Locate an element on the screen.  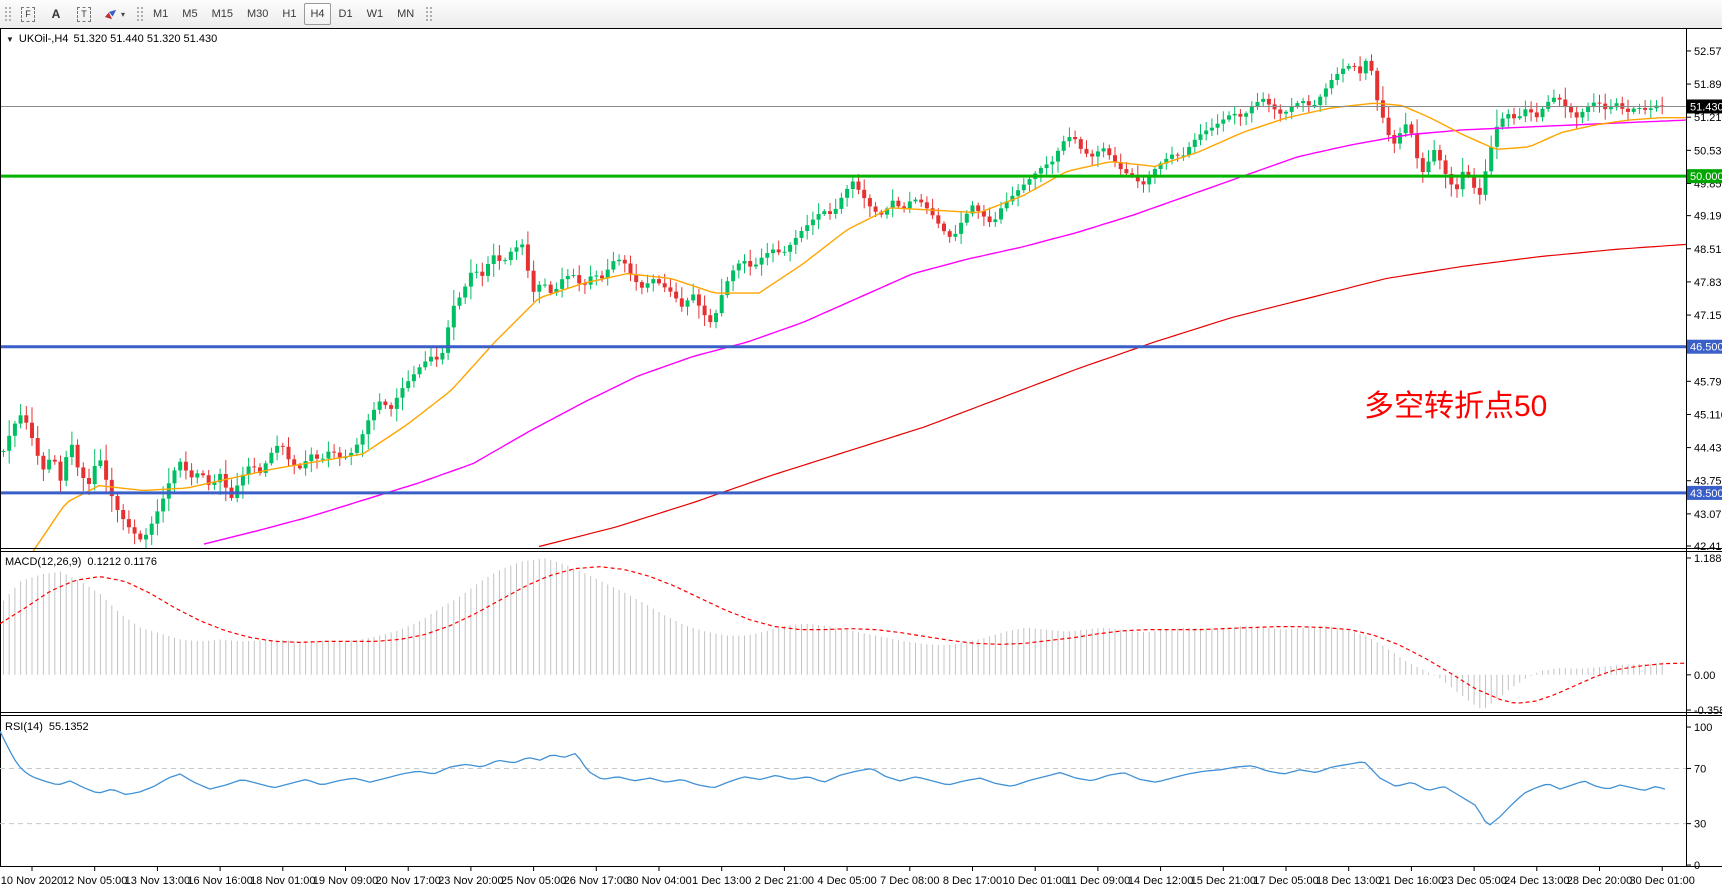
time-tick-label: 24 Dec 13:00 is located at coordinates (1536, 881).